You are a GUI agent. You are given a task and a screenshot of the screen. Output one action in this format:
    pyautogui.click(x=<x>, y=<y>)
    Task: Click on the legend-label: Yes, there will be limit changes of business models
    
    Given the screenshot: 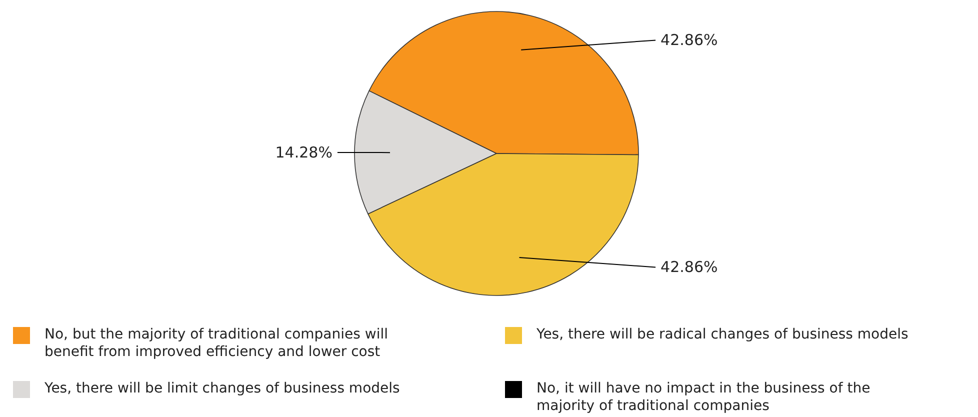 What is the action you would take?
    pyautogui.click(x=222, y=388)
    